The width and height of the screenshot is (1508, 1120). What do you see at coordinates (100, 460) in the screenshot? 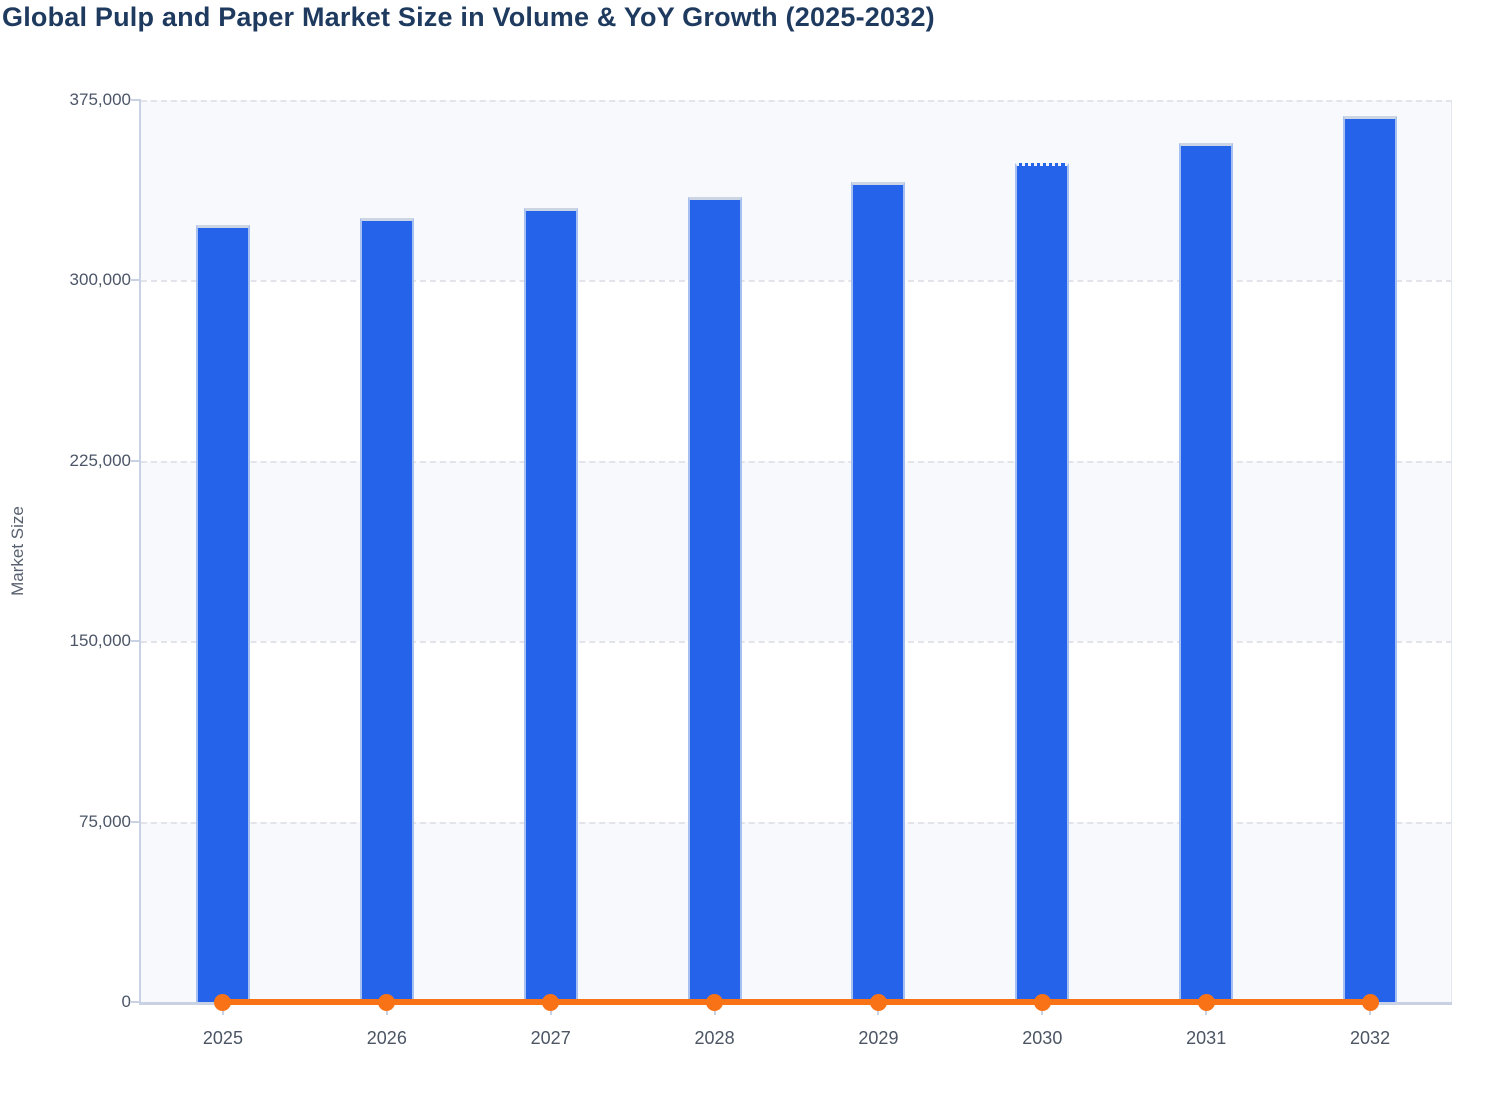
I see `y-tick-label-225000: 225,000` at bounding box center [100, 460].